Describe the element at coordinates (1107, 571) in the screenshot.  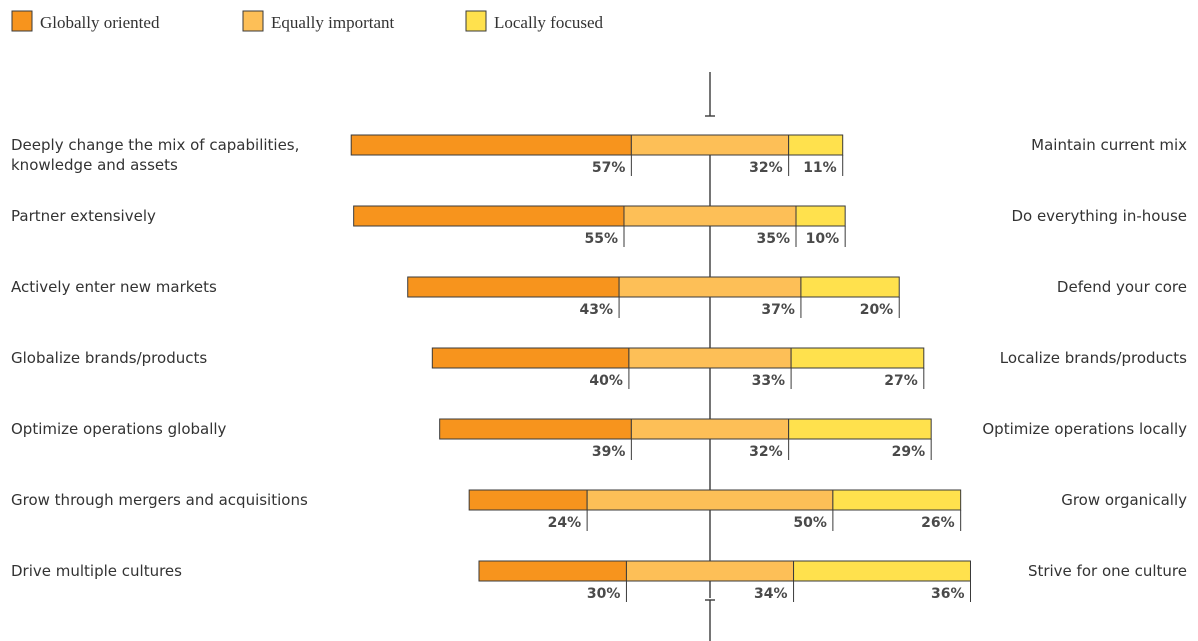
I see `right-label: Strive for one culture` at that location.